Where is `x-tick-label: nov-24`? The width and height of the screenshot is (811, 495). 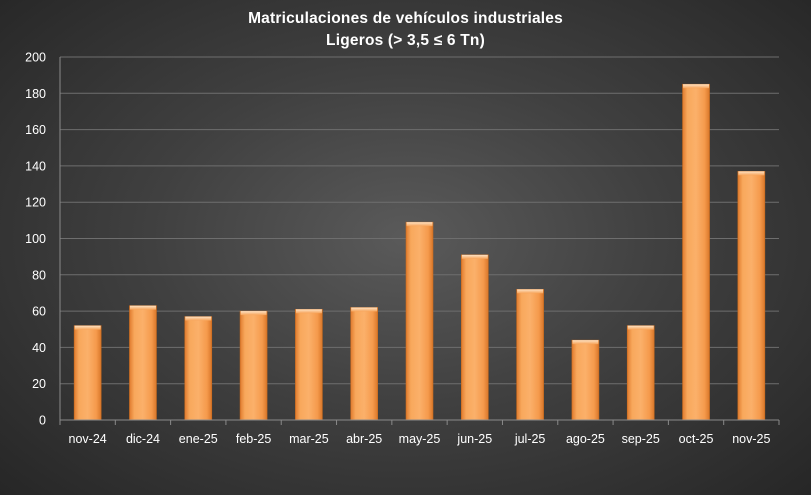
x-tick-label: nov-24 is located at coordinates (88, 439).